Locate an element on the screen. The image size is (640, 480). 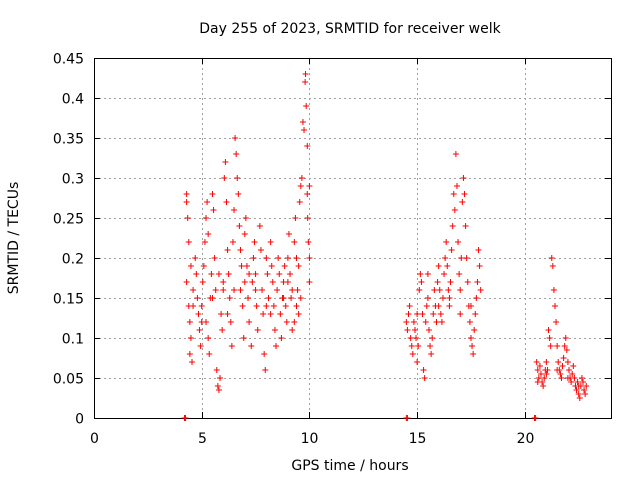
y-tick-label: 0.4 is located at coordinates (73, 100).